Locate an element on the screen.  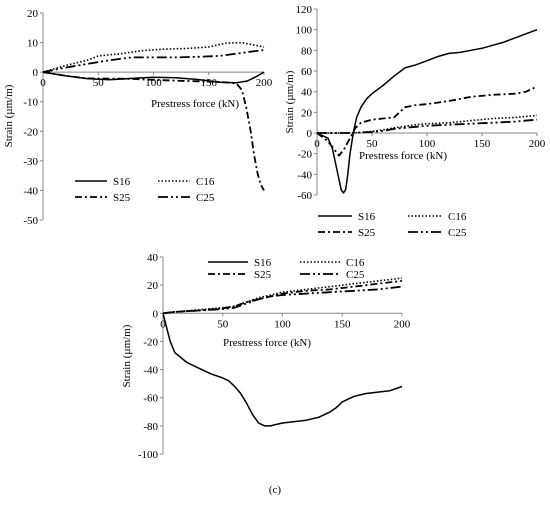
y-tick-label: -30 is located at coordinates (30, 162).